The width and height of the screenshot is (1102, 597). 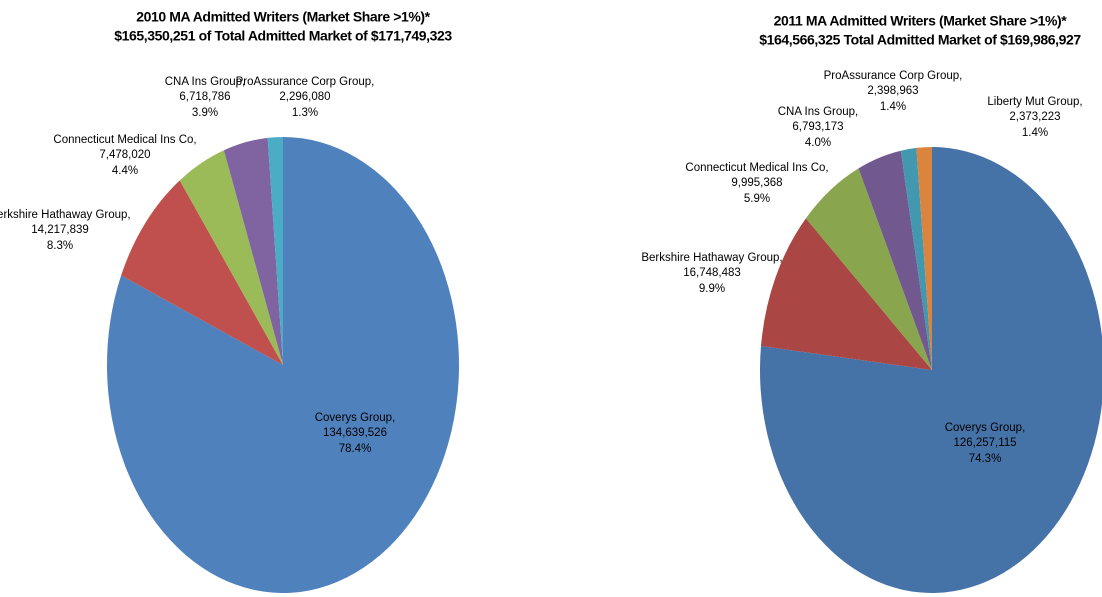 What do you see at coordinates (984, 443) in the screenshot?
I see `slice-value: 126,257,115` at bounding box center [984, 443].